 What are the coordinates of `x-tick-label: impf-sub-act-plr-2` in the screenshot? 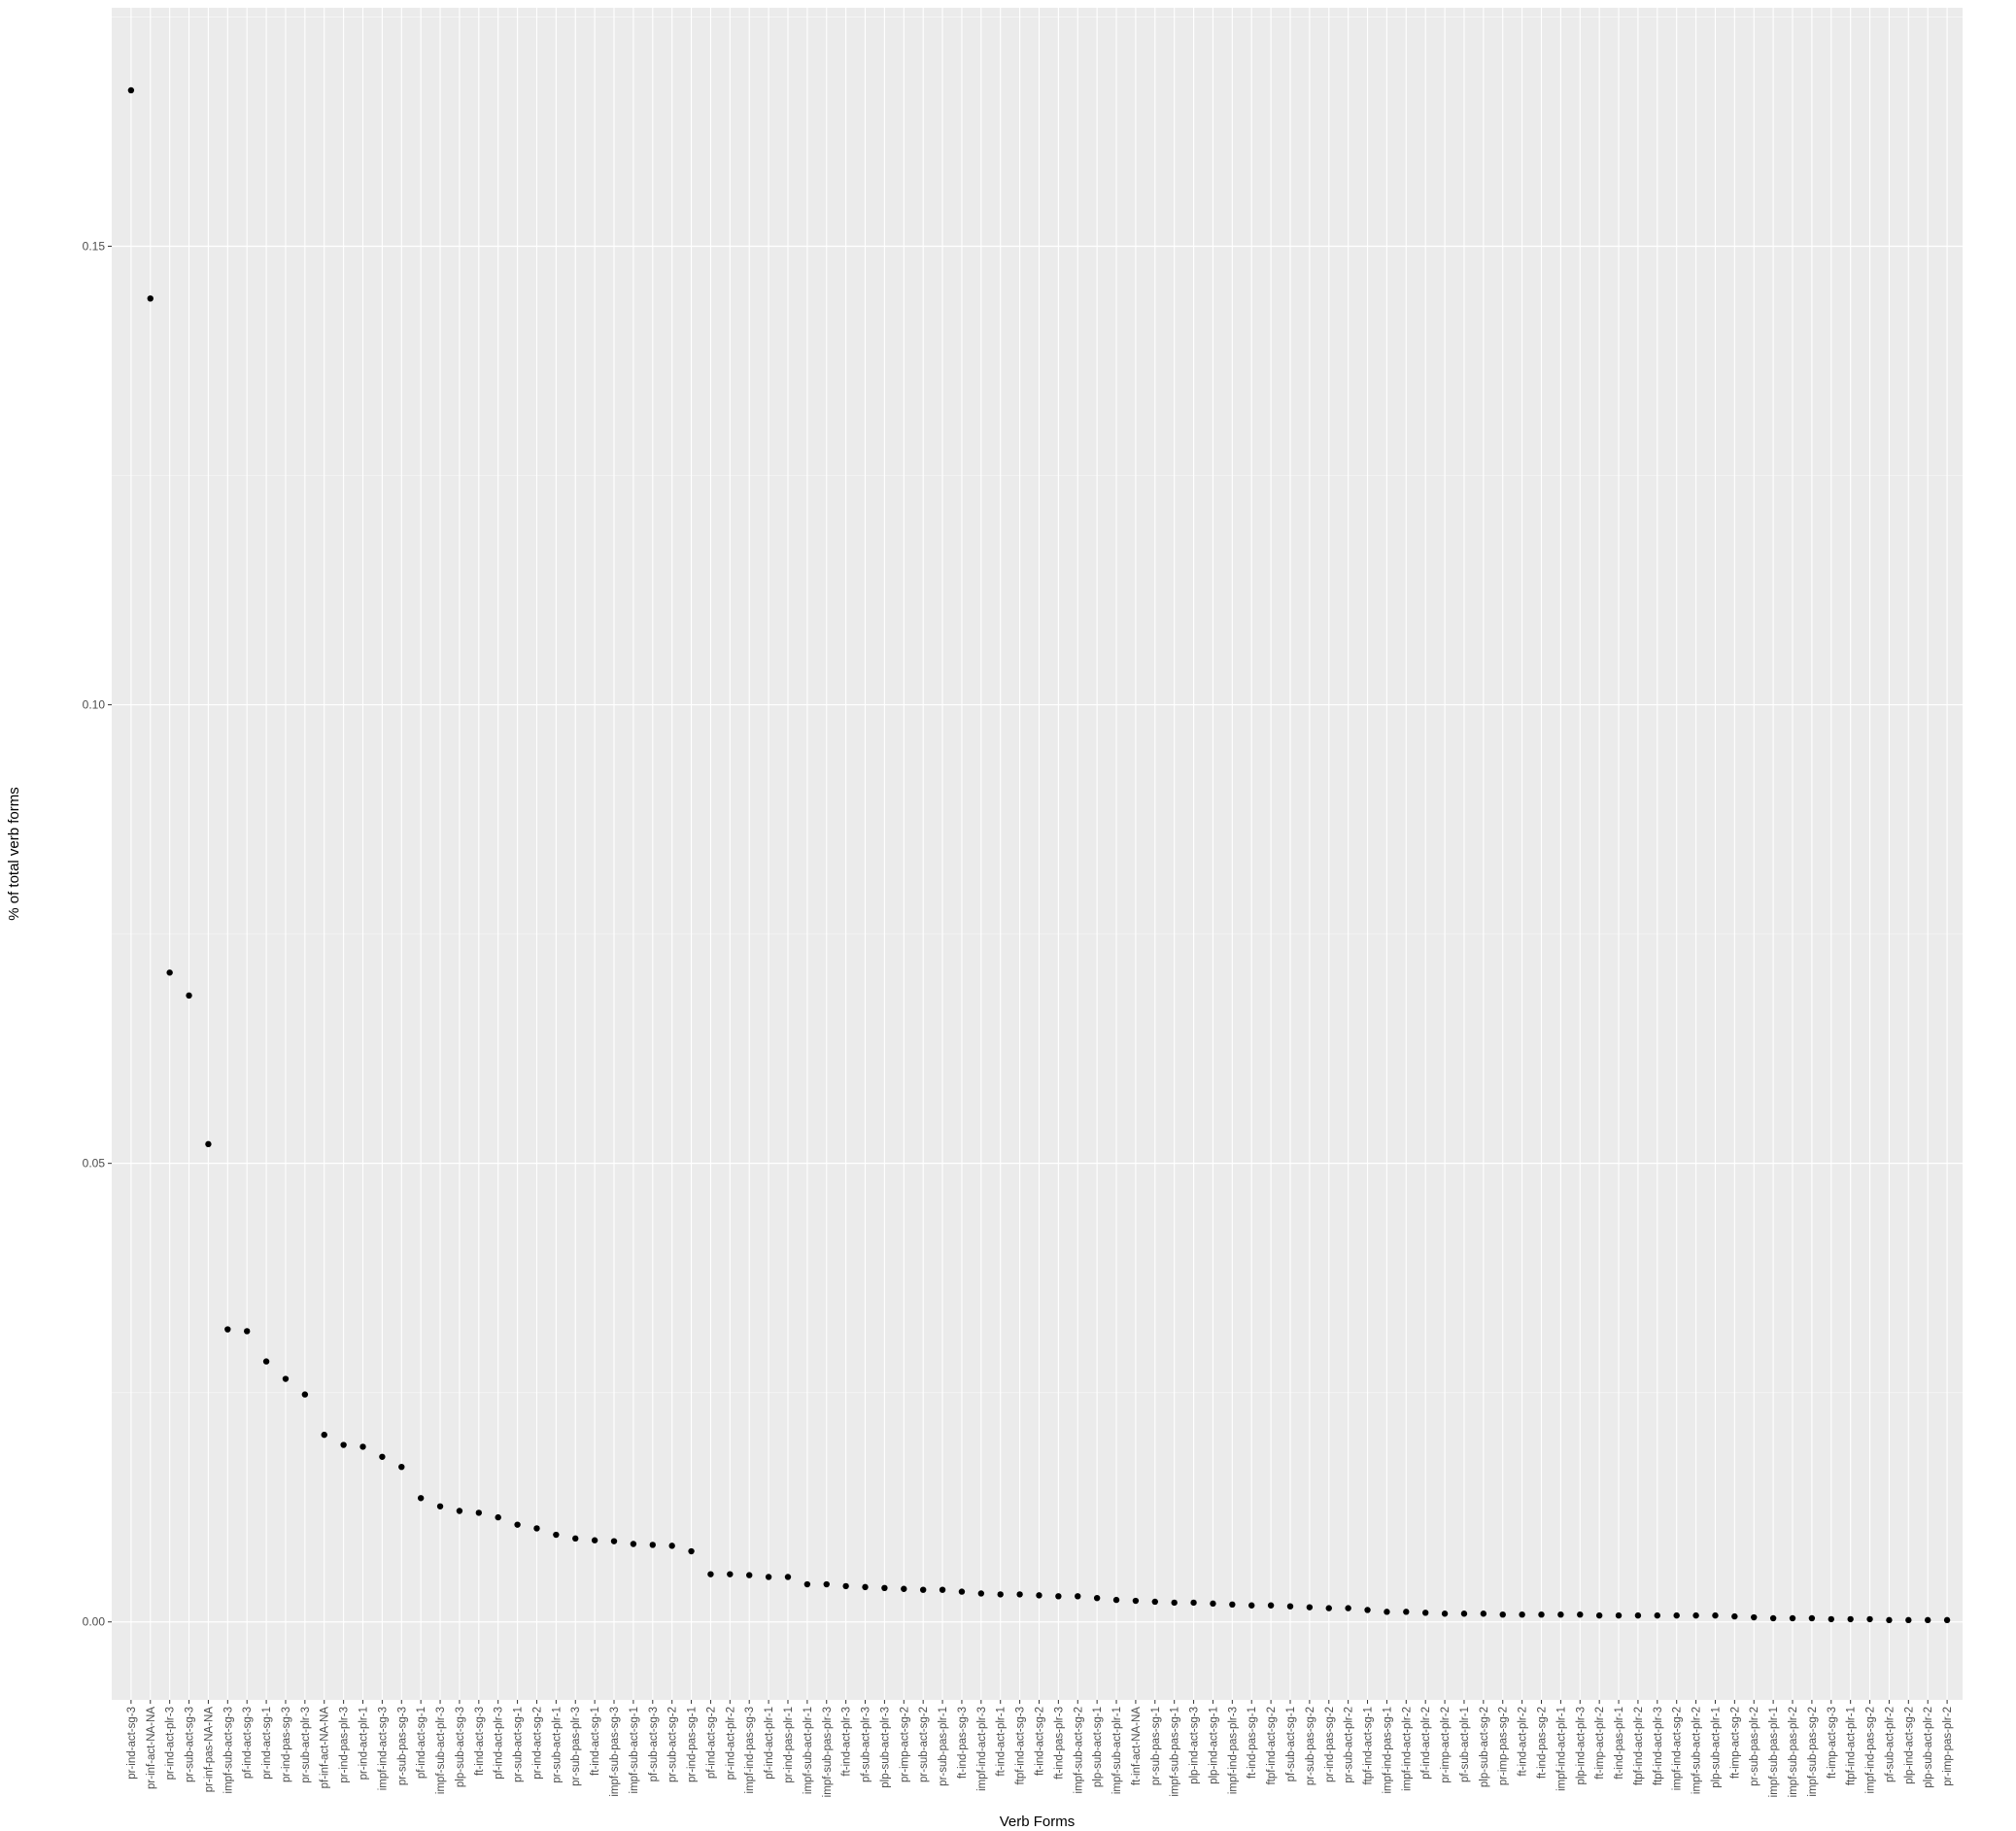 It's located at (1697, 1751).